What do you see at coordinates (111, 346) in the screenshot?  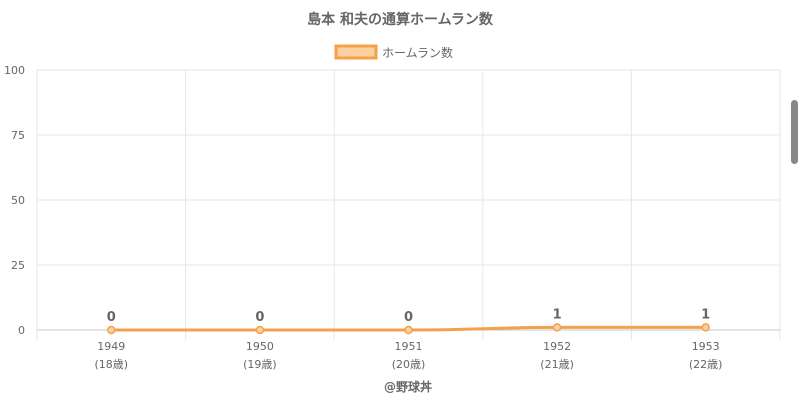 I see `x-tick-label: 1949` at bounding box center [111, 346].